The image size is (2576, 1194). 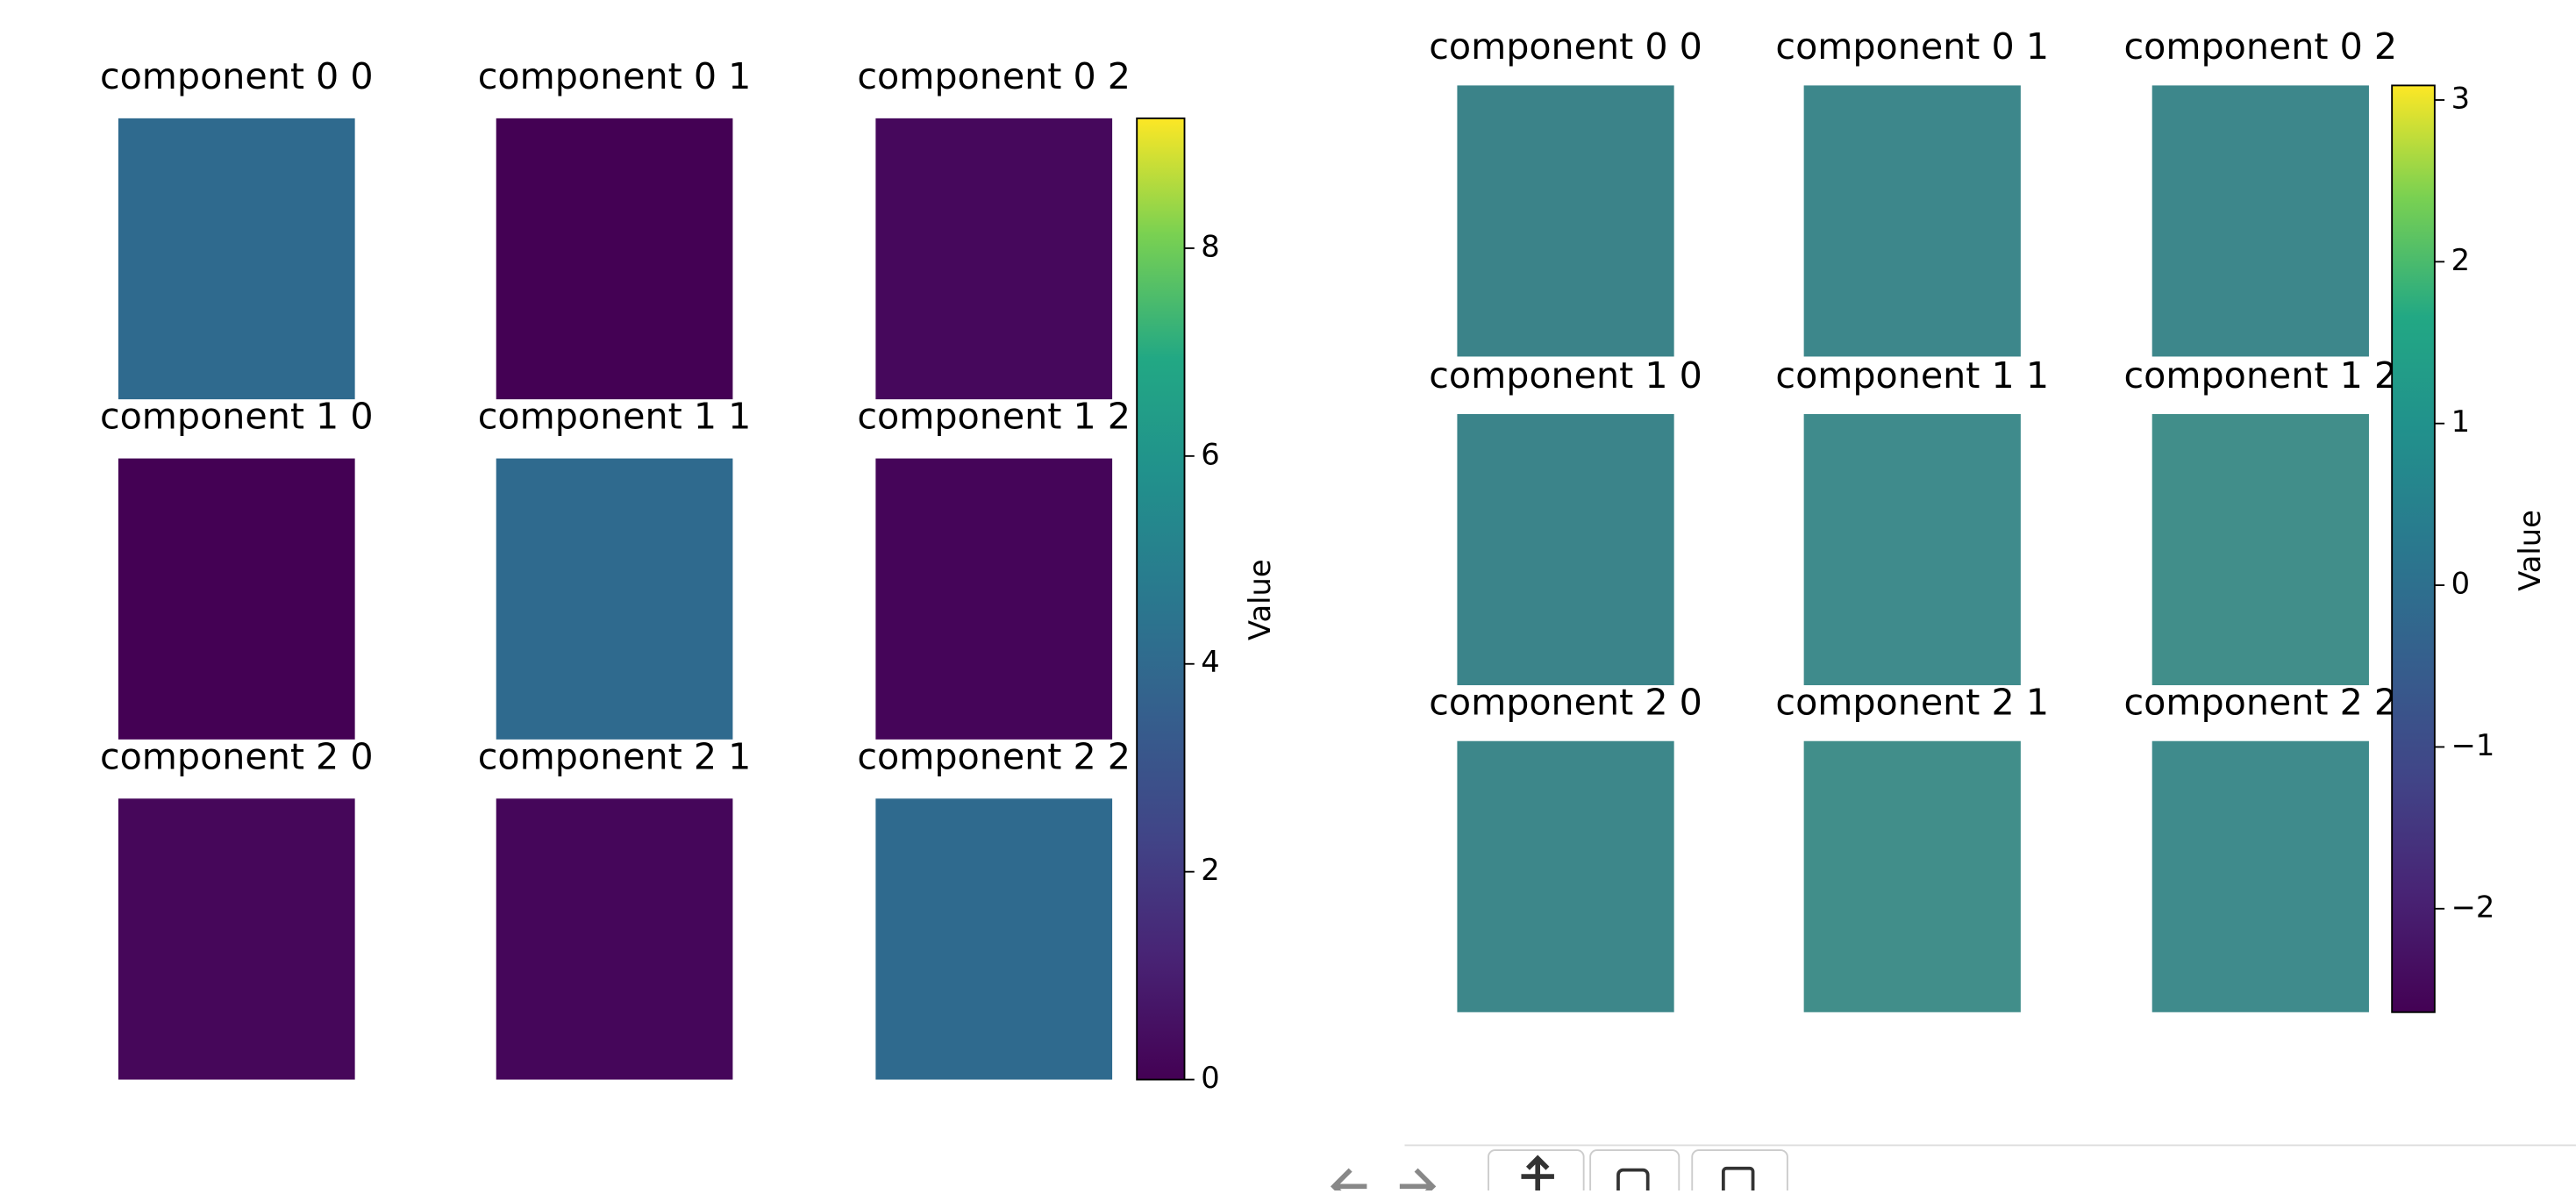 I want to click on colorbar-tick-label: 8, so click(x=1210, y=246).